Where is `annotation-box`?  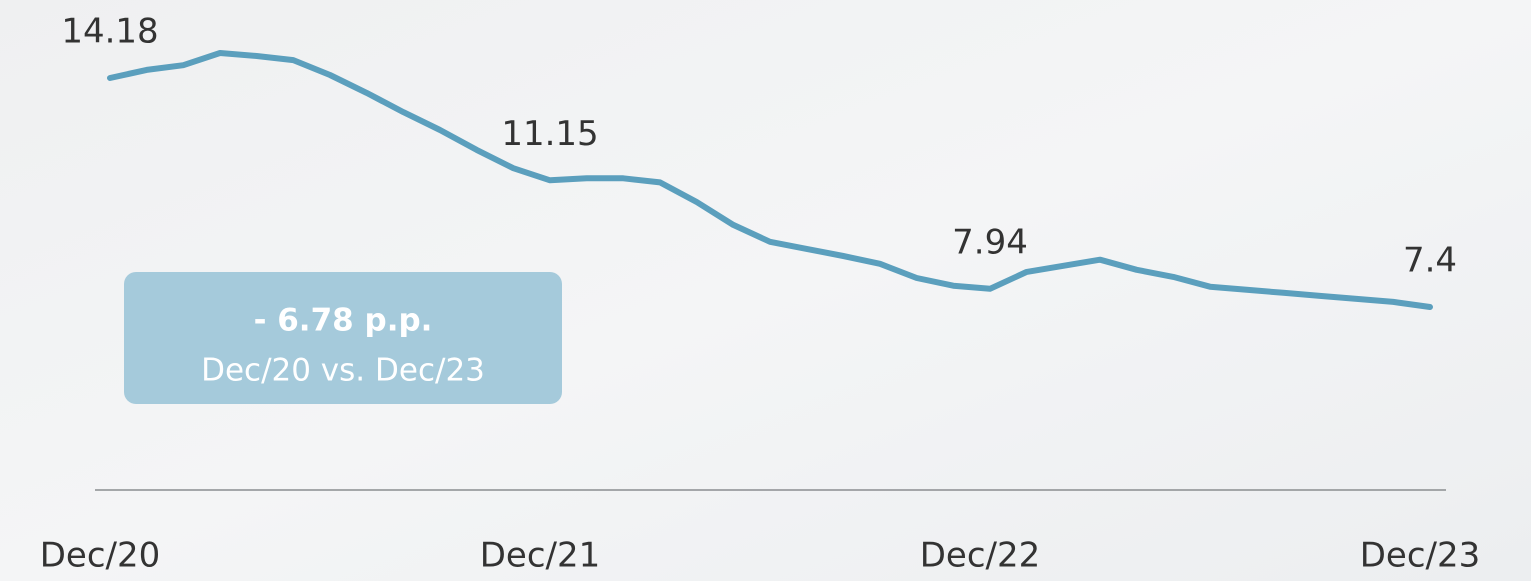 annotation-box is located at coordinates (343, 338).